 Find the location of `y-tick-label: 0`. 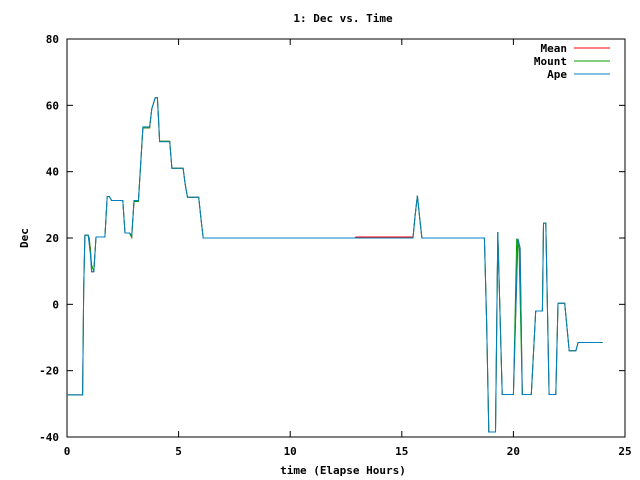

y-tick-label: 0 is located at coordinates (55, 304).